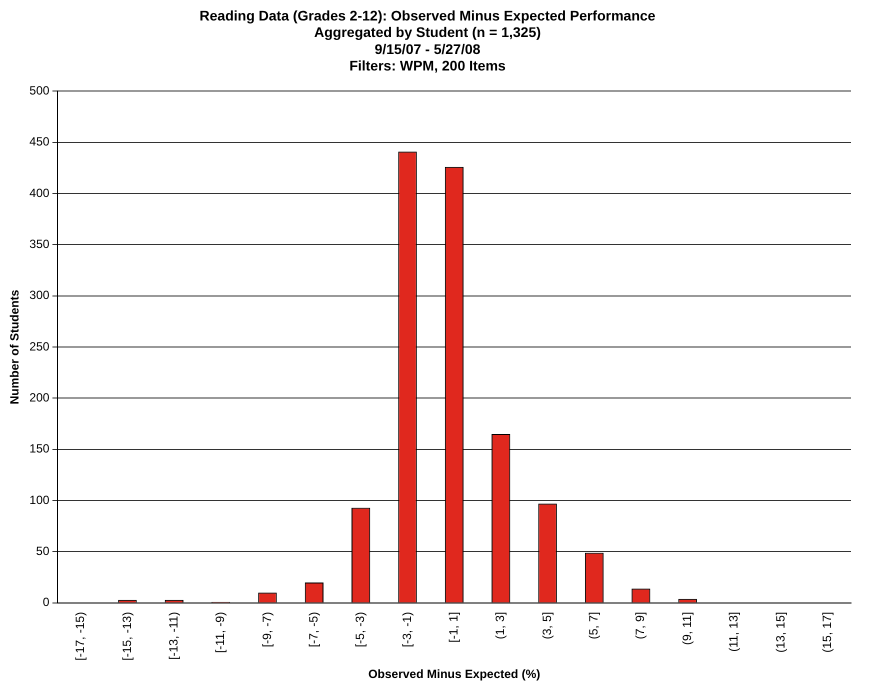  What do you see at coordinates (220, 633) in the screenshot?
I see `x-tick-label: [-11, -9)` at bounding box center [220, 633].